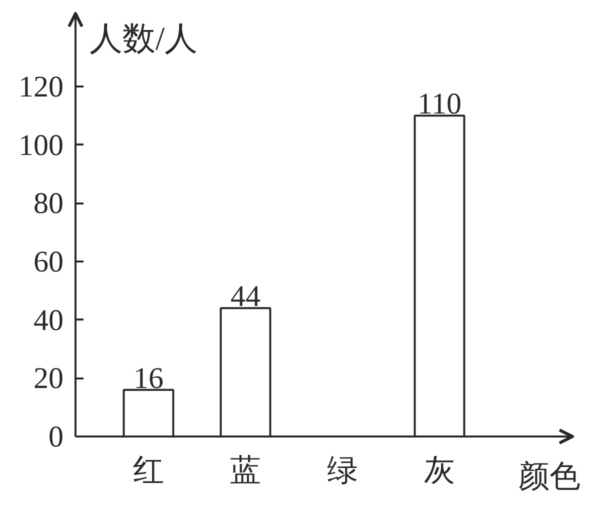 The image size is (599, 506). What do you see at coordinates (49, 203) in the screenshot?
I see `y-tick-label: 80` at bounding box center [49, 203].